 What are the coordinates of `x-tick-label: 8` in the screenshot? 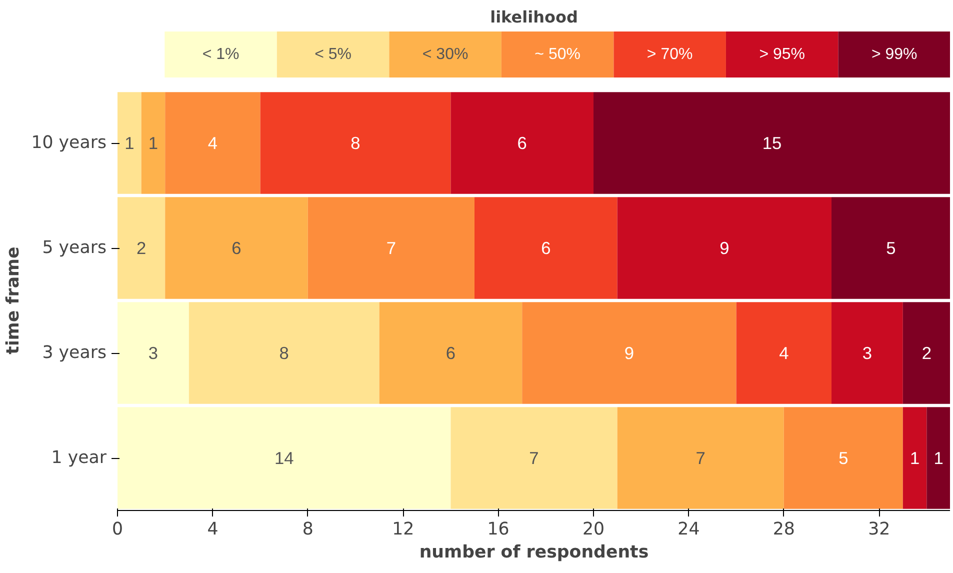 It's located at (308, 530).